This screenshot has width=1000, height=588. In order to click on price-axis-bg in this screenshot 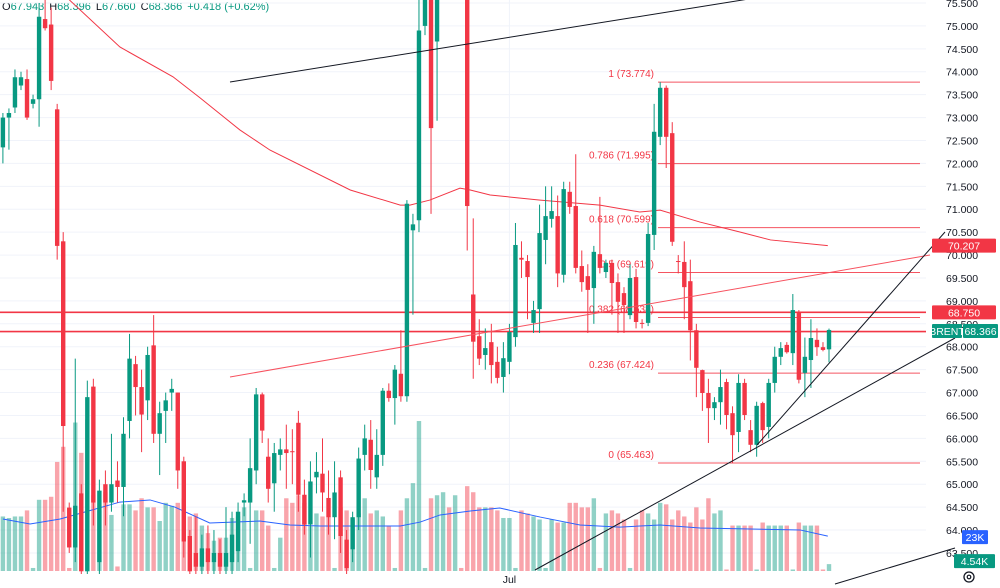, I will do `click(963, 294)`.